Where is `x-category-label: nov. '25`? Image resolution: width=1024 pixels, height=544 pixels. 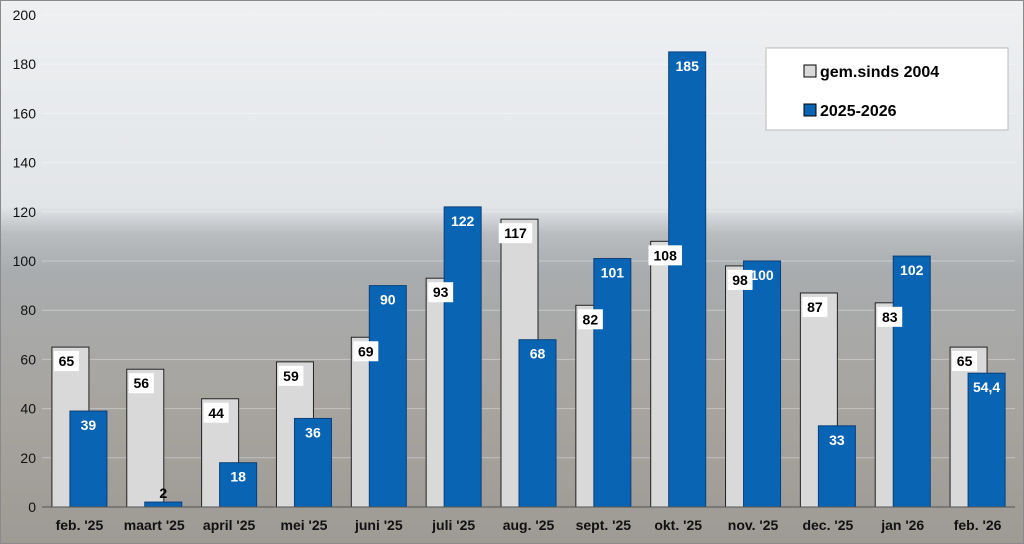
x-category-label: nov. '25 is located at coordinates (753, 525).